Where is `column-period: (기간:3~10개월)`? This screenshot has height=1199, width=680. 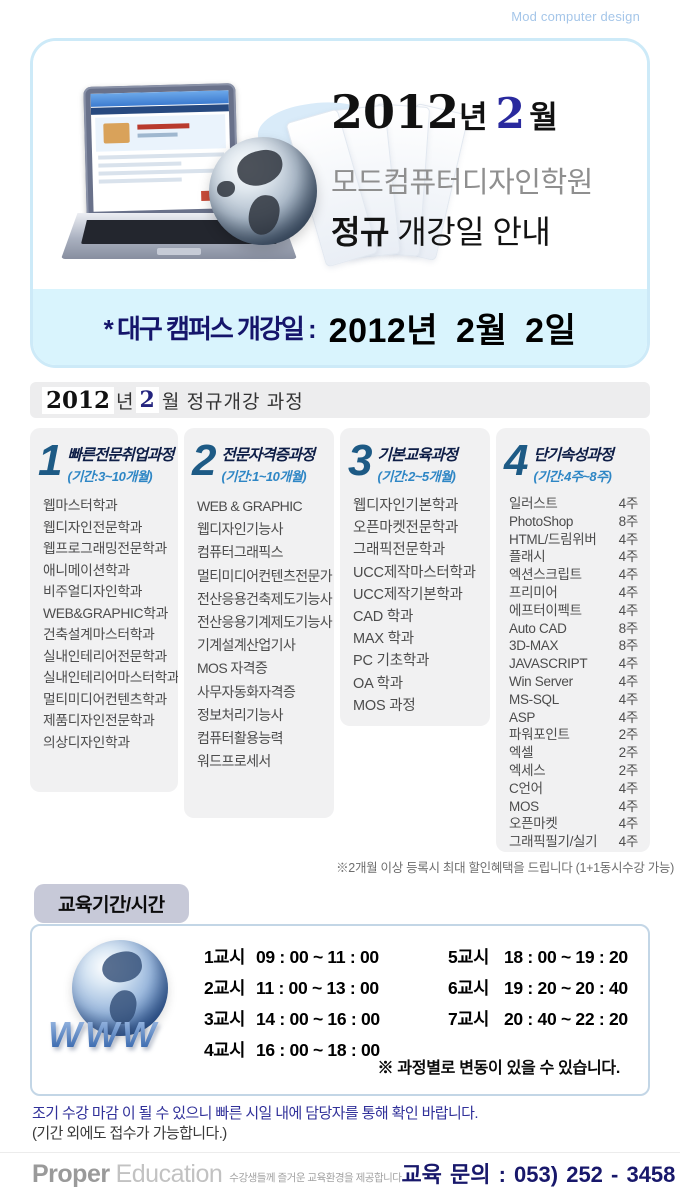
column-period: (기간:3~10개월) is located at coordinates (110, 476).